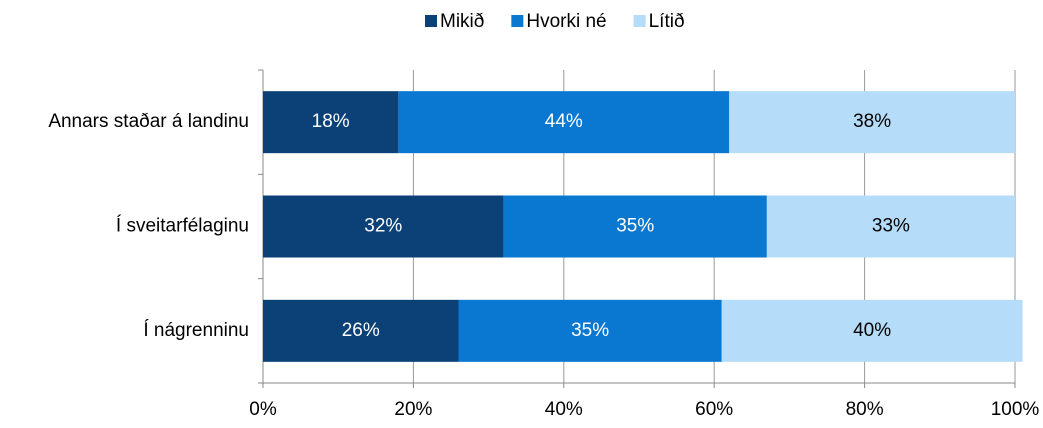 This screenshot has width=1043, height=428. I want to click on legend-label: Lítið, so click(667, 21).